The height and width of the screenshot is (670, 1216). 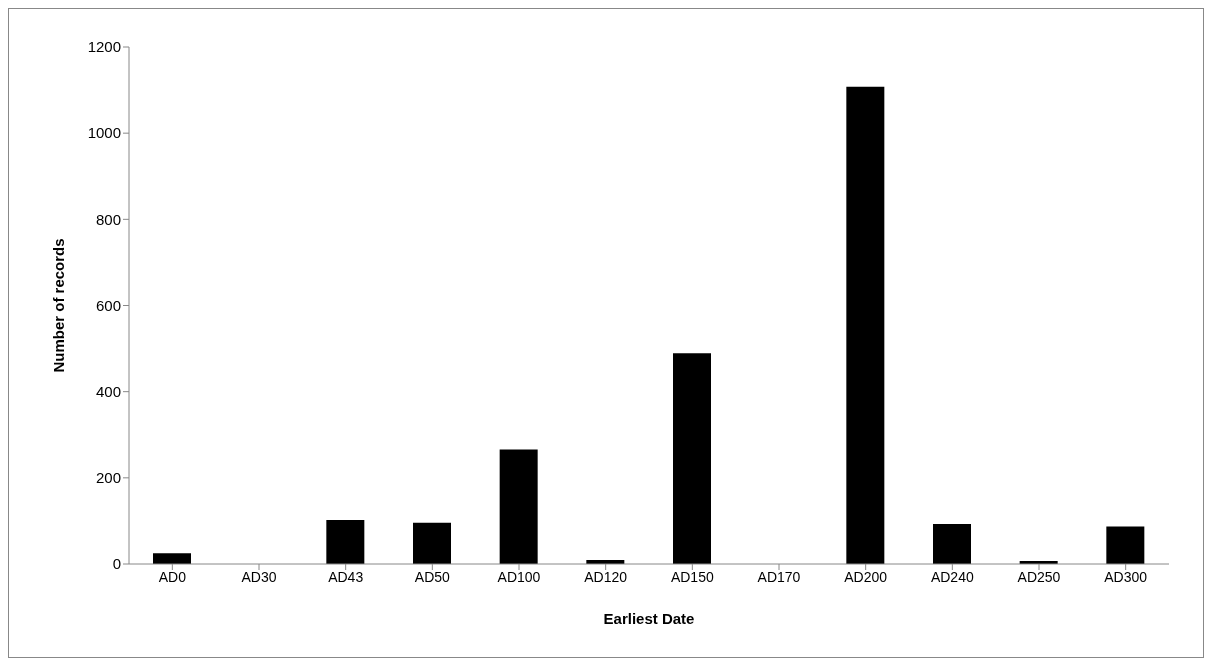 I want to click on x-tick-label: AD43, so click(x=346, y=576).